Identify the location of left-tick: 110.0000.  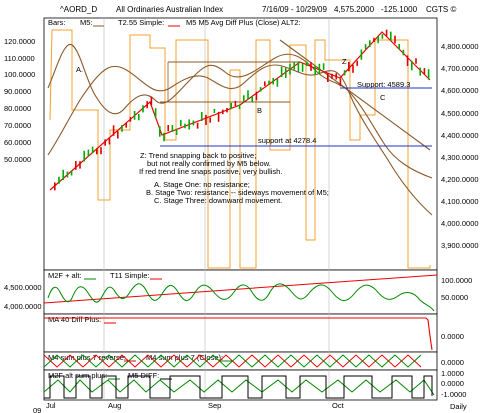
(19, 58).